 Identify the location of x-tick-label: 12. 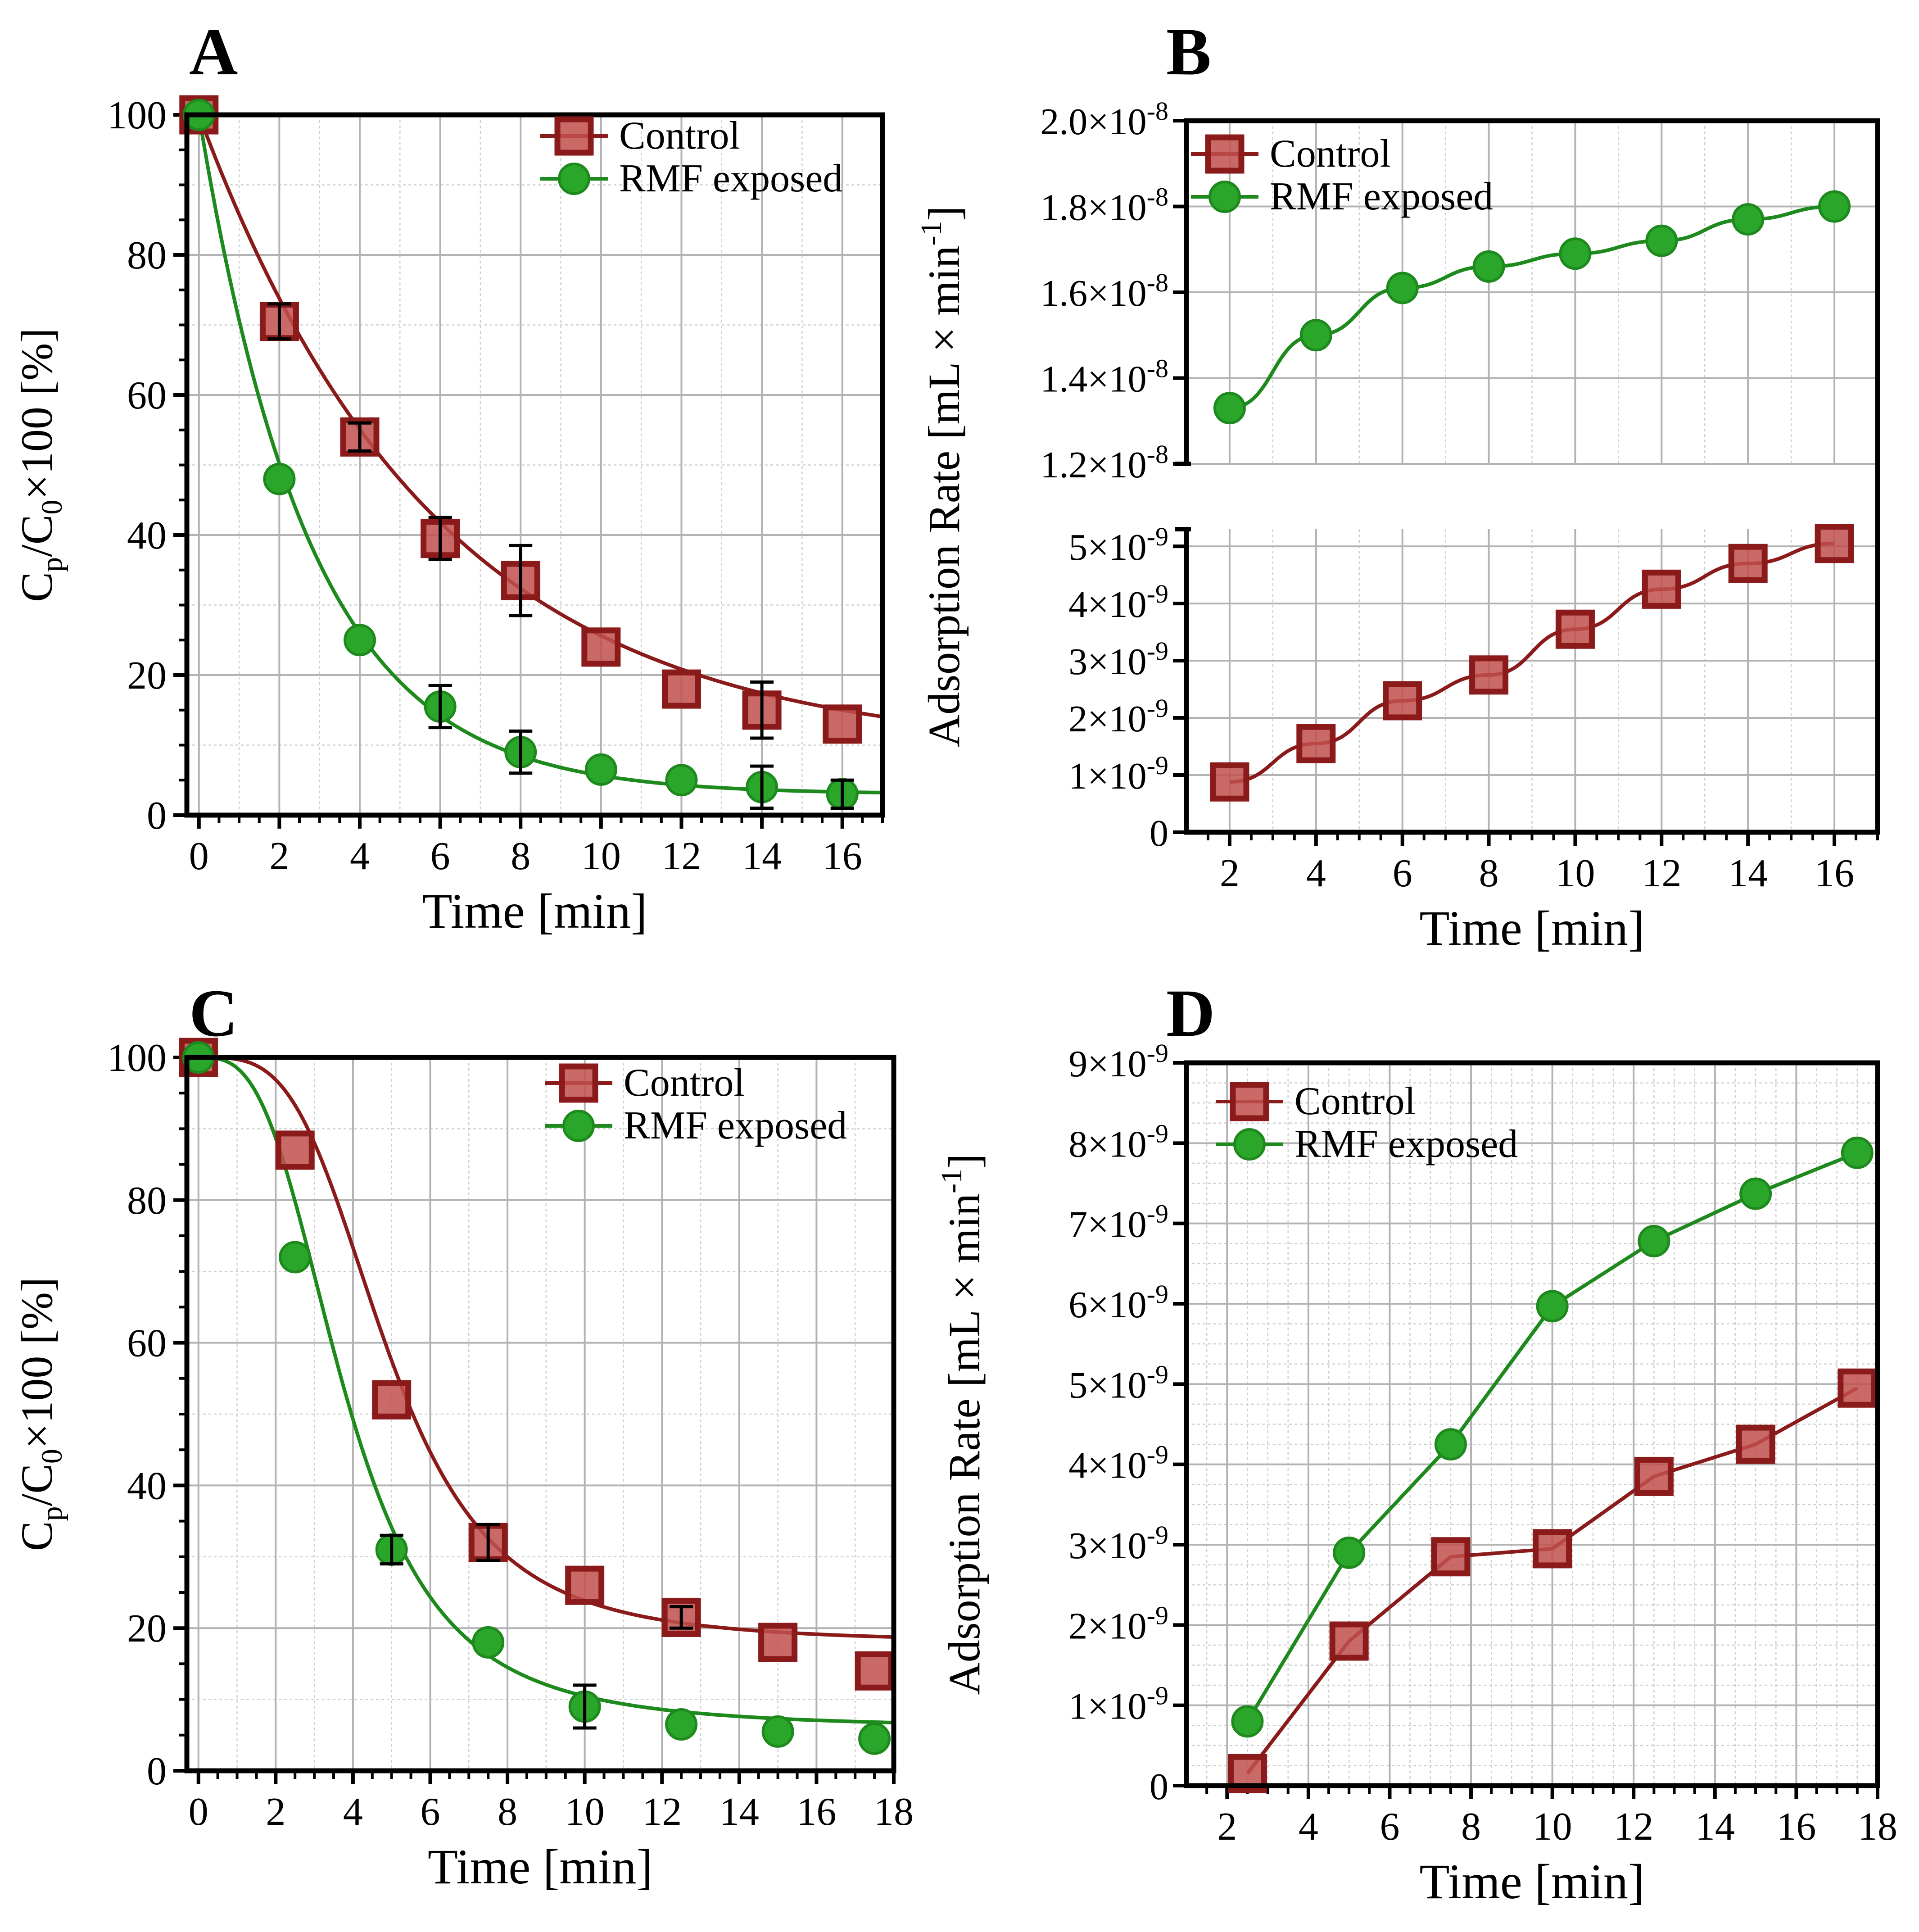
(1633, 1827).